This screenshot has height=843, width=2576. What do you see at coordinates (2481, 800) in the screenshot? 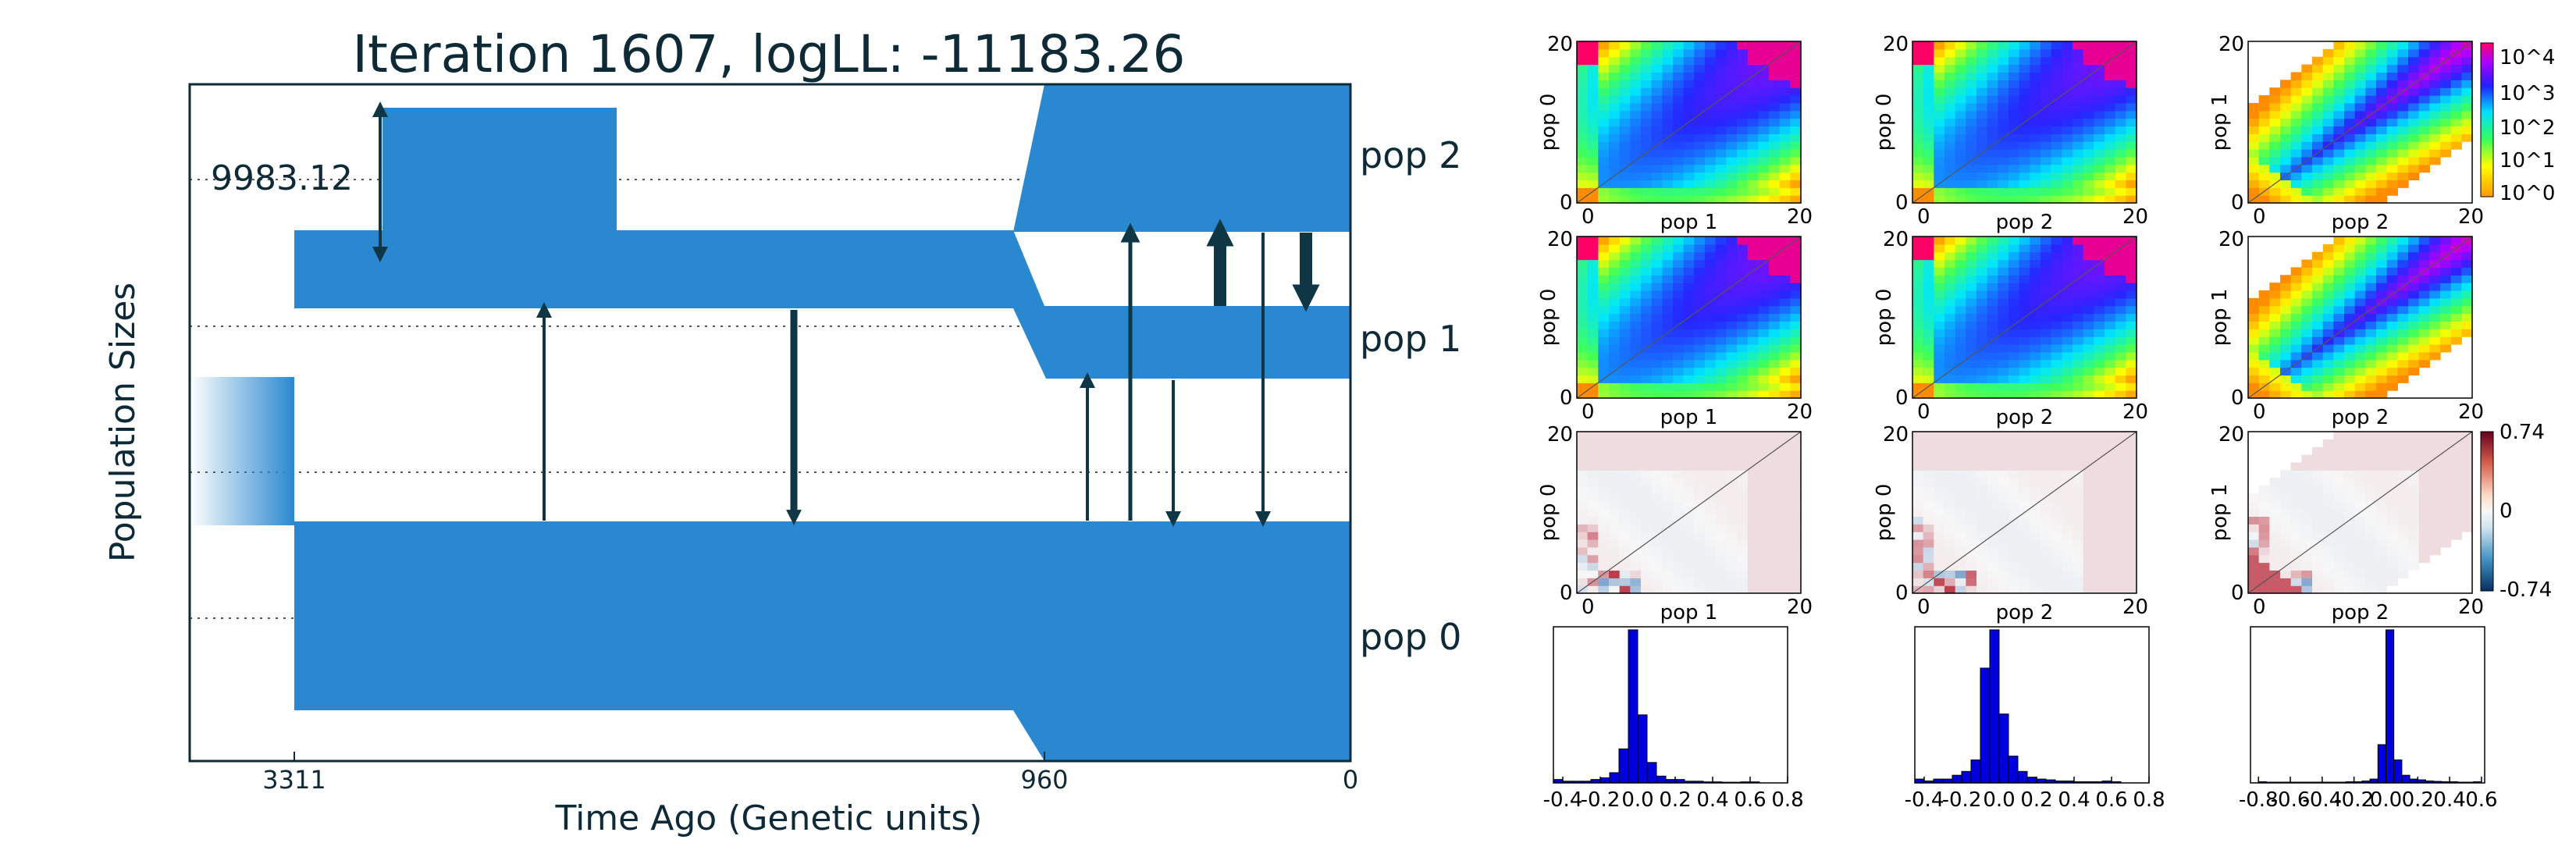
I see `histogram-tick-label: 0.6` at bounding box center [2481, 800].